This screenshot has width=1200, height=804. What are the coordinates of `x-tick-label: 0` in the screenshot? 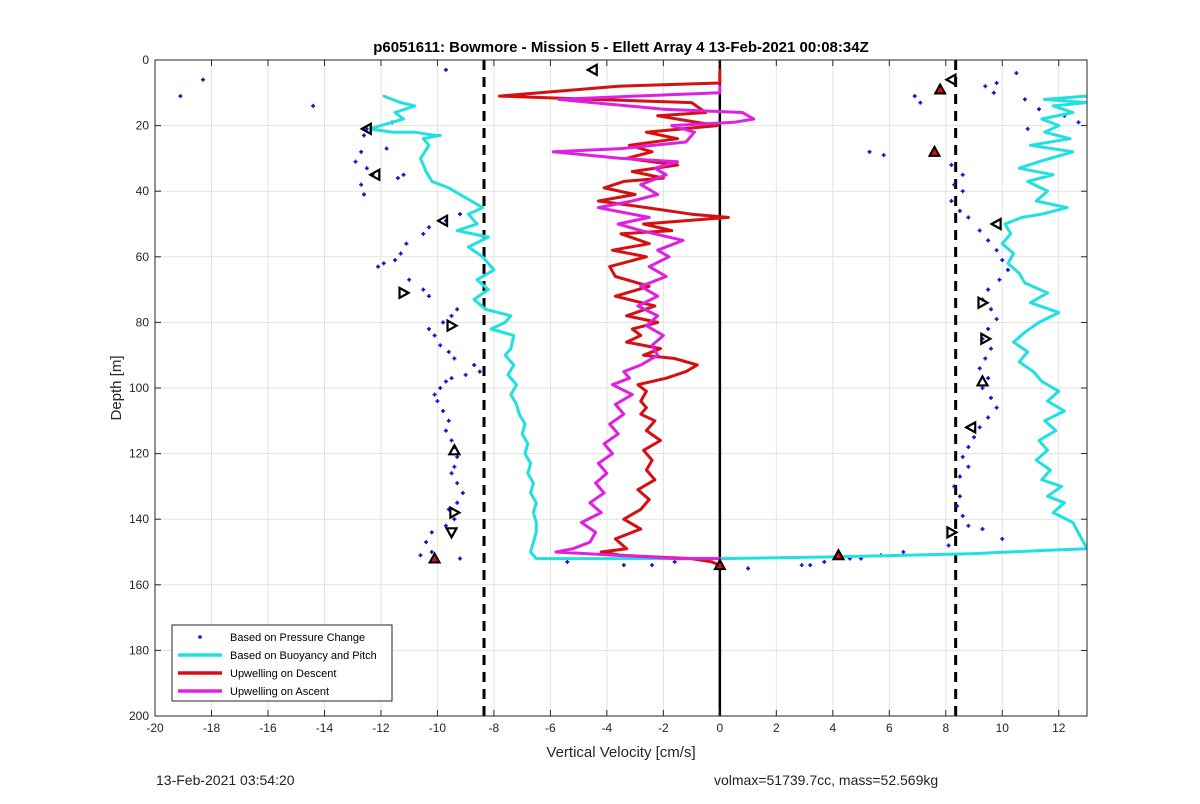 It's located at (720, 728).